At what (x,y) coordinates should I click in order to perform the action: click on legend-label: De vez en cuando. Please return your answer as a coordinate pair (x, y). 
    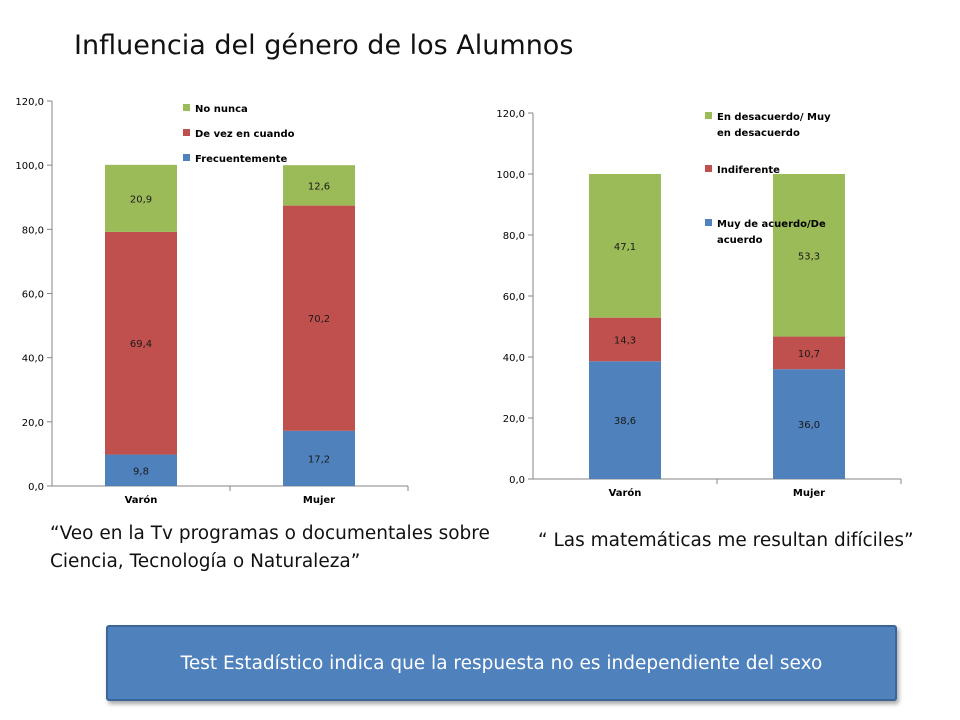
    Looking at the image, I should click on (245, 134).